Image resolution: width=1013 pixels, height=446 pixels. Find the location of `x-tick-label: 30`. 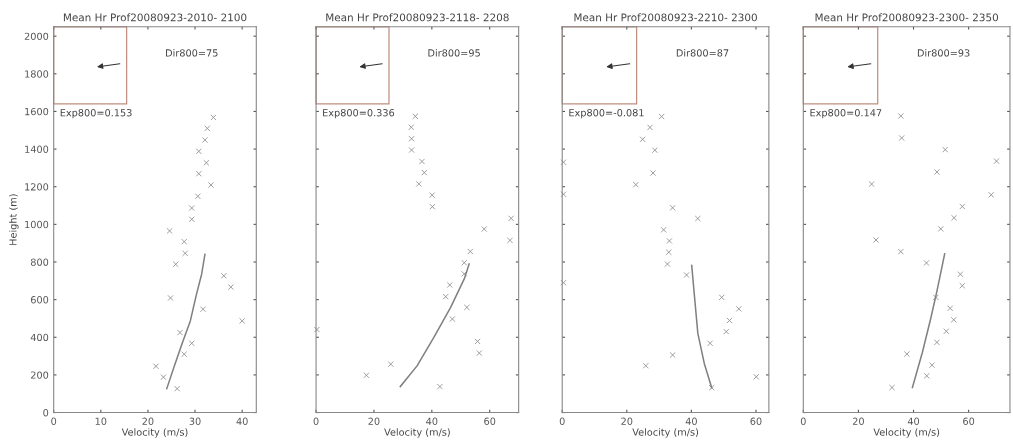

x-tick-label: 30 is located at coordinates (195, 421).